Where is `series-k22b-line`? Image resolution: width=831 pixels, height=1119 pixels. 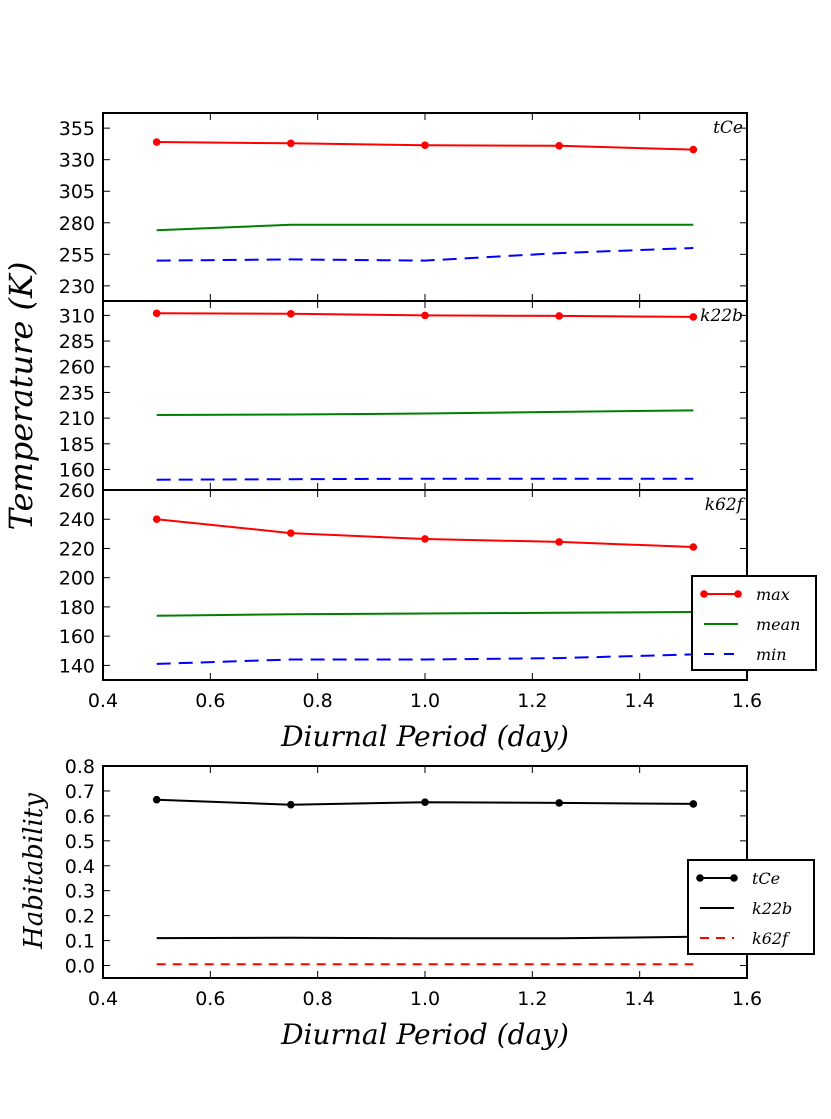
series-k22b-line is located at coordinates (425, 937).